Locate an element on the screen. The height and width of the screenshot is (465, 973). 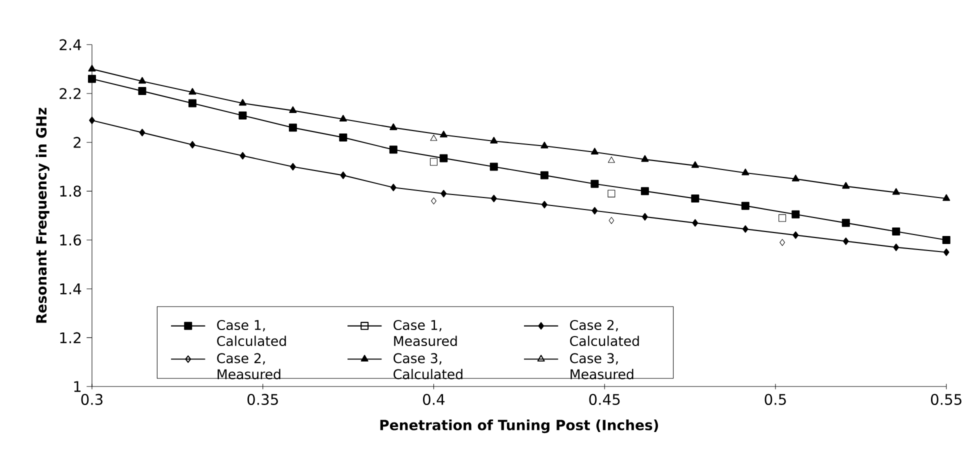
y-tick-label: 1 is located at coordinates (77, 386).